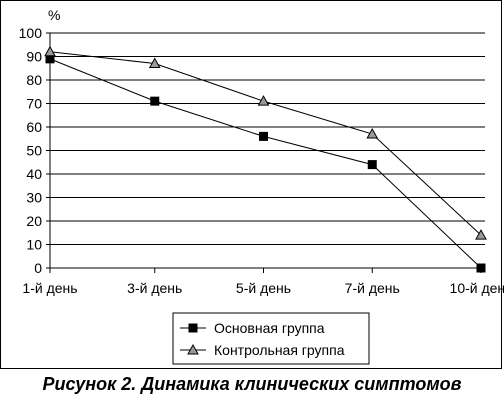  Describe the element at coordinates (31, 33) in the screenshot. I see `y-tick-label: 100` at that location.